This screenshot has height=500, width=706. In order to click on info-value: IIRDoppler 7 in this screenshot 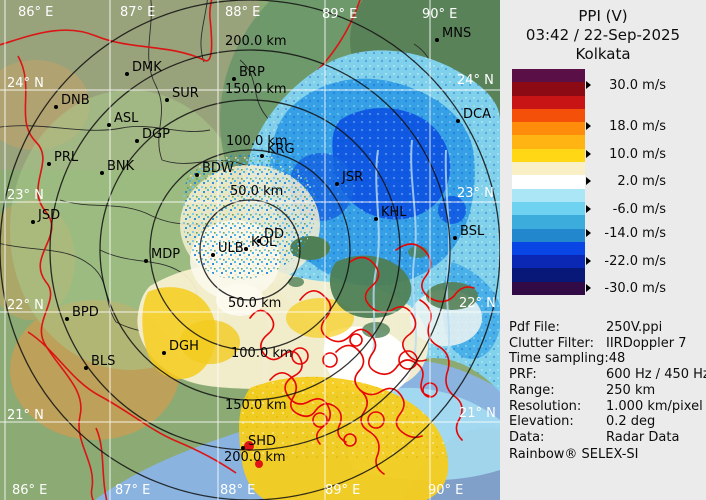, I will do `click(646, 343)`.